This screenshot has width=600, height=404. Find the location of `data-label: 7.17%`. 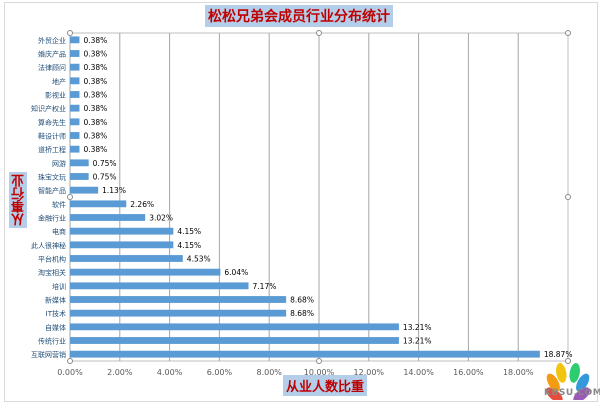

data-label: 7.17% is located at coordinates (265, 286).